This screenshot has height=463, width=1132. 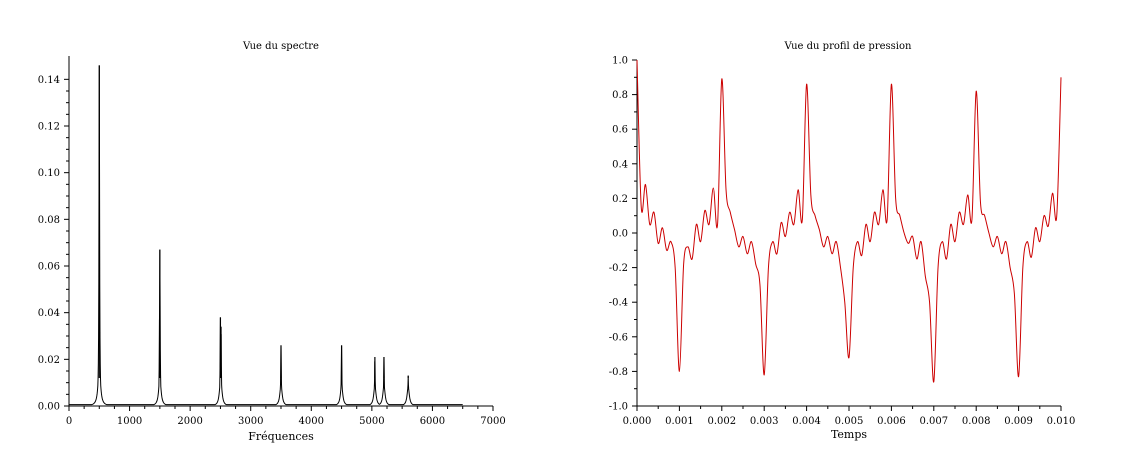 What do you see at coordinates (618, 372) in the screenshot?
I see `pressure-y-tick-label: -0.8` at bounding box center [618, 372].